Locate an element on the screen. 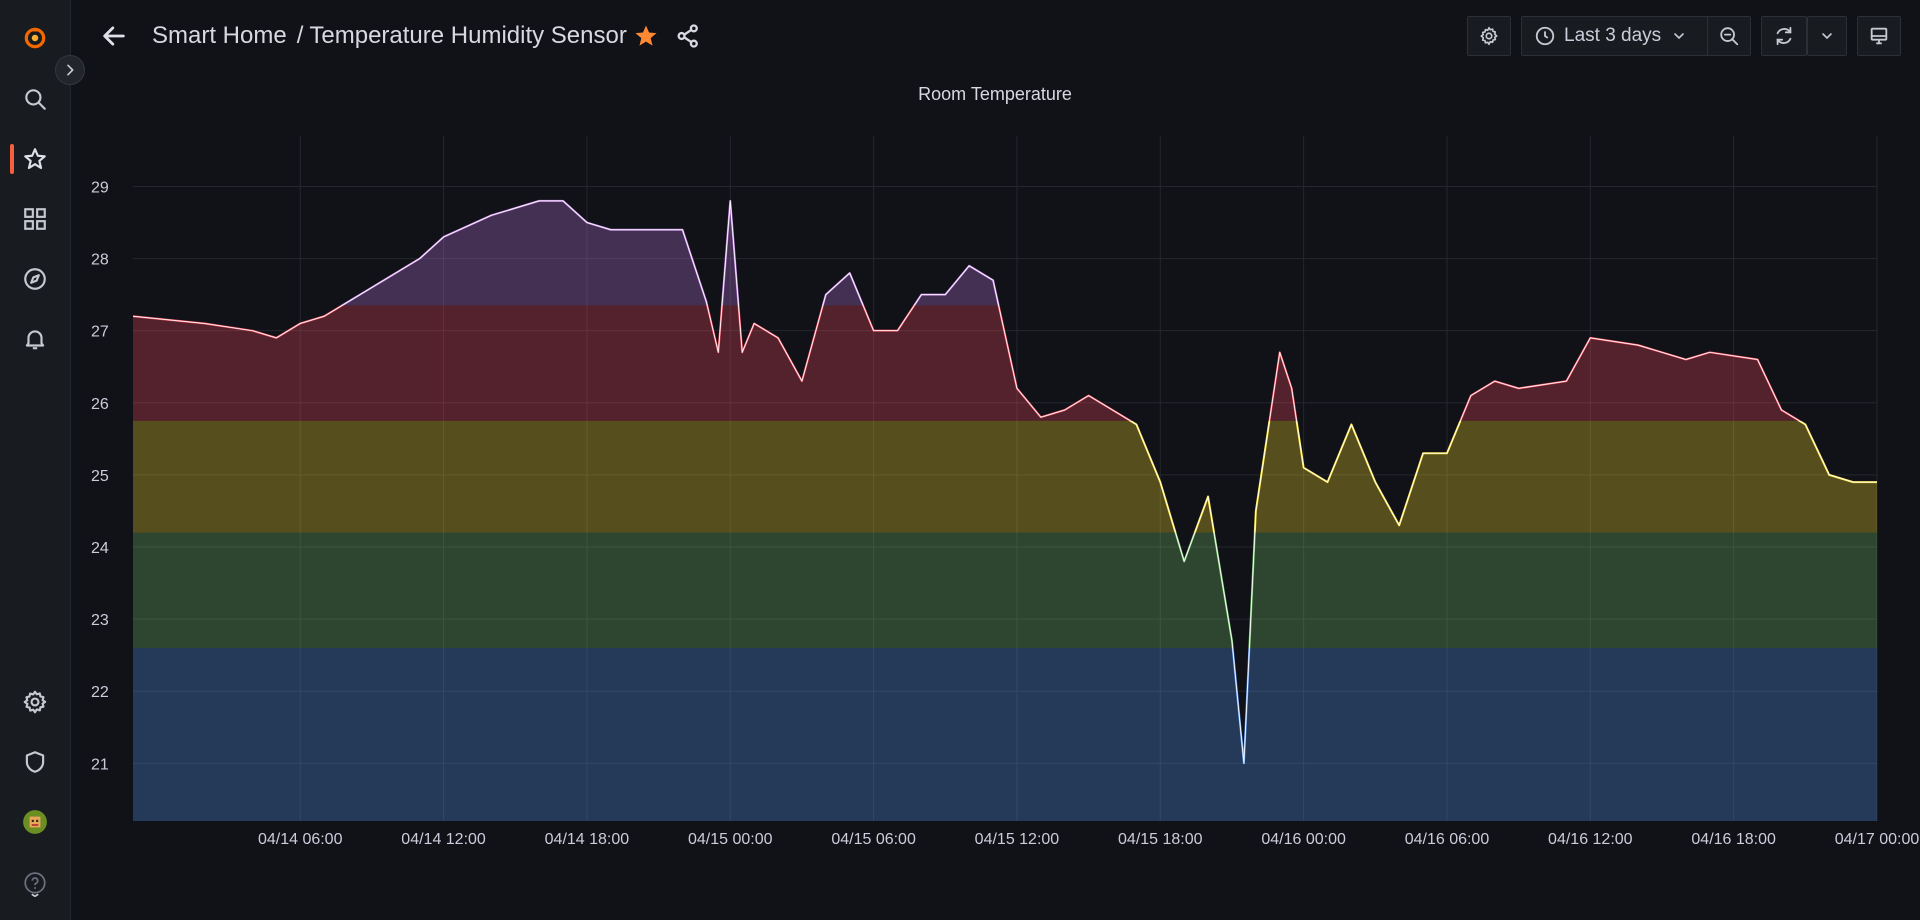 The height and width of the screenshot is (920, 1920). x-tick-label: 04/14 12:00 is located at coordinates (443, 839).